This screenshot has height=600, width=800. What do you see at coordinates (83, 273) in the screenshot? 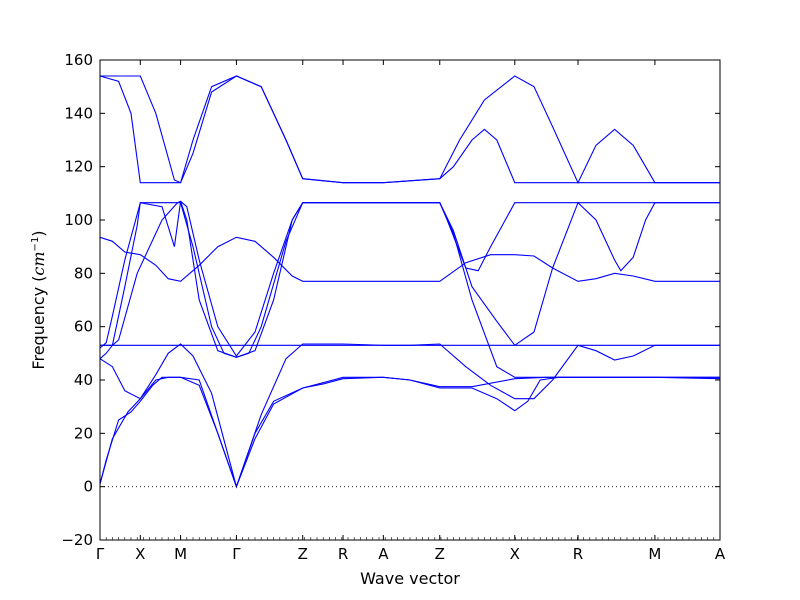
I see `y-tick-label: 80` at bounding box center [83, 273].